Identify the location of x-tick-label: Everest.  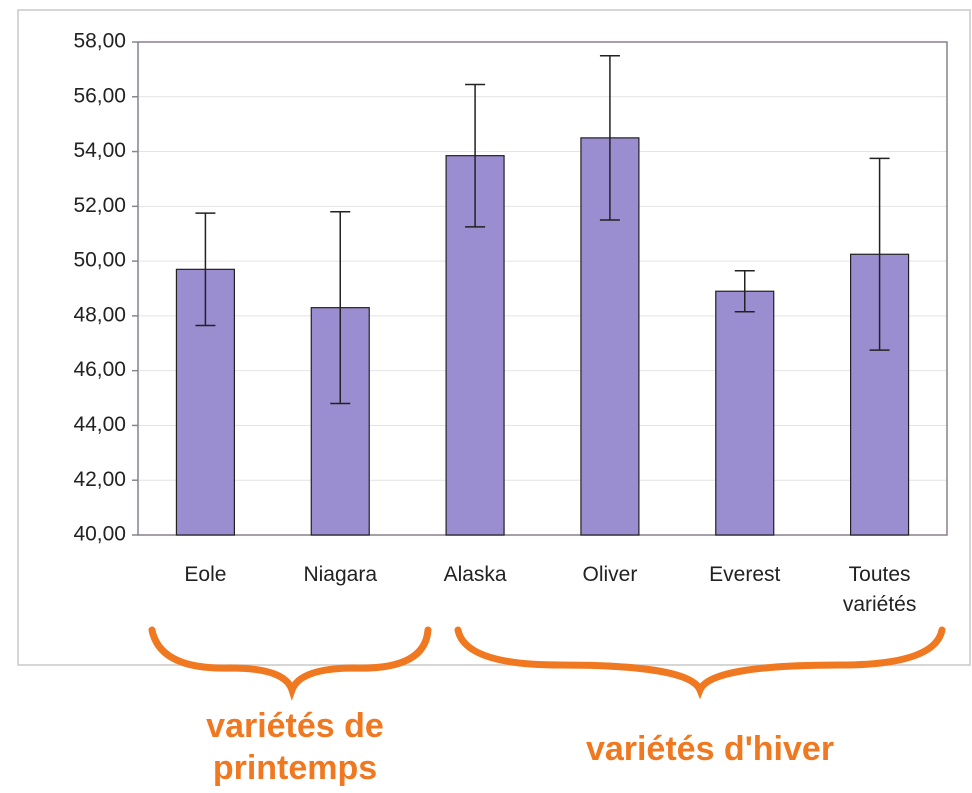
(745, 574).